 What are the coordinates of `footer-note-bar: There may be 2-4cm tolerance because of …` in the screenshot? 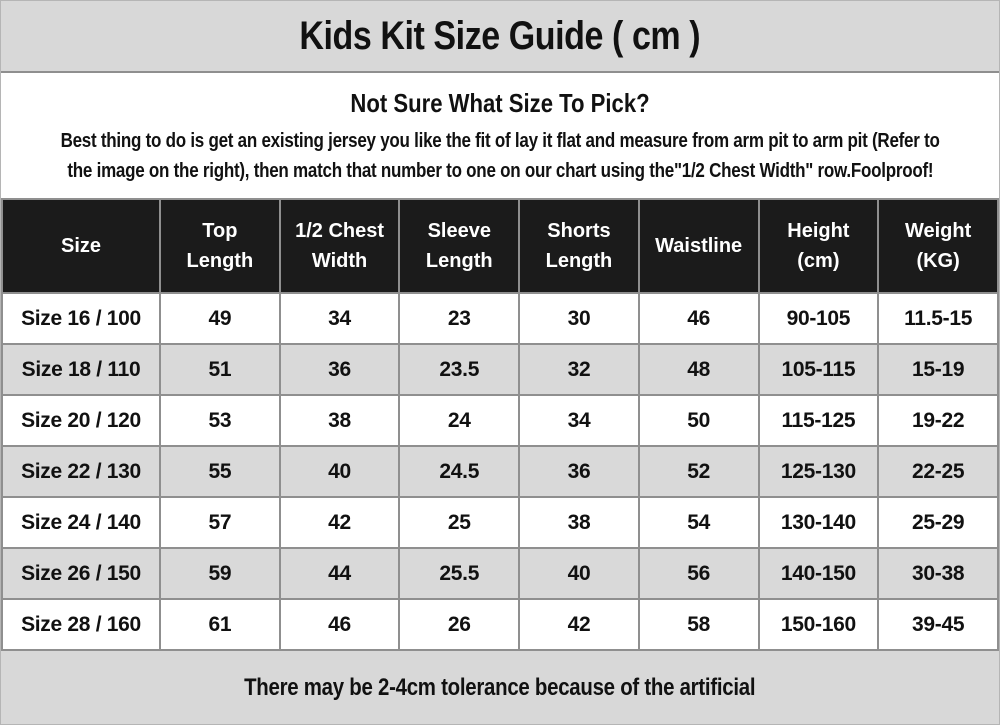 It's located at (500, 687).